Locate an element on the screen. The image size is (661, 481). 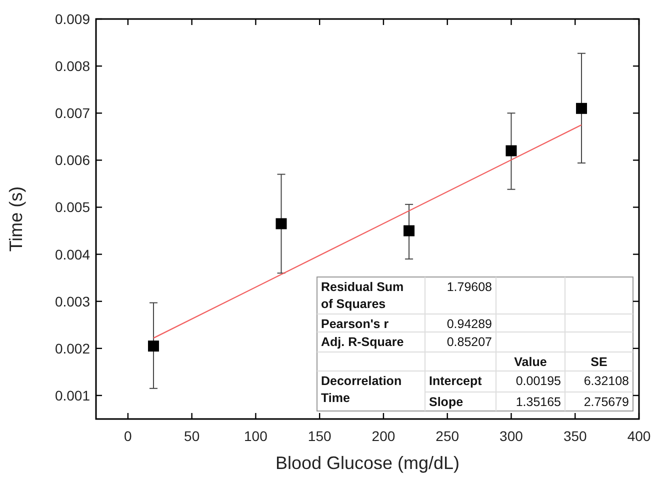
annotation: Slope is located at coordinates (446, 402).